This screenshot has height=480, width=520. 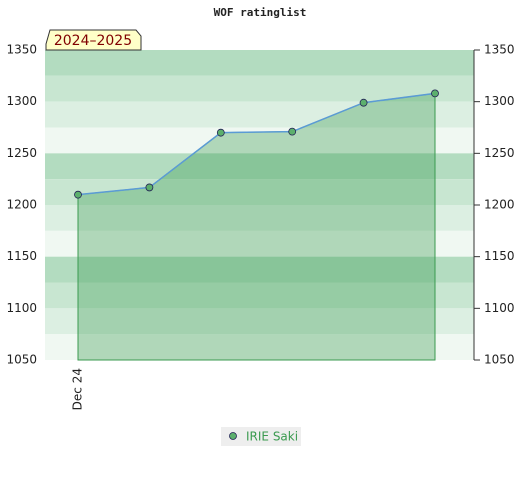 What do you see at coordinates (499, 360) in the screenshot?
I see `y2-tick-label: 1050` at bounding box center [499, 360].